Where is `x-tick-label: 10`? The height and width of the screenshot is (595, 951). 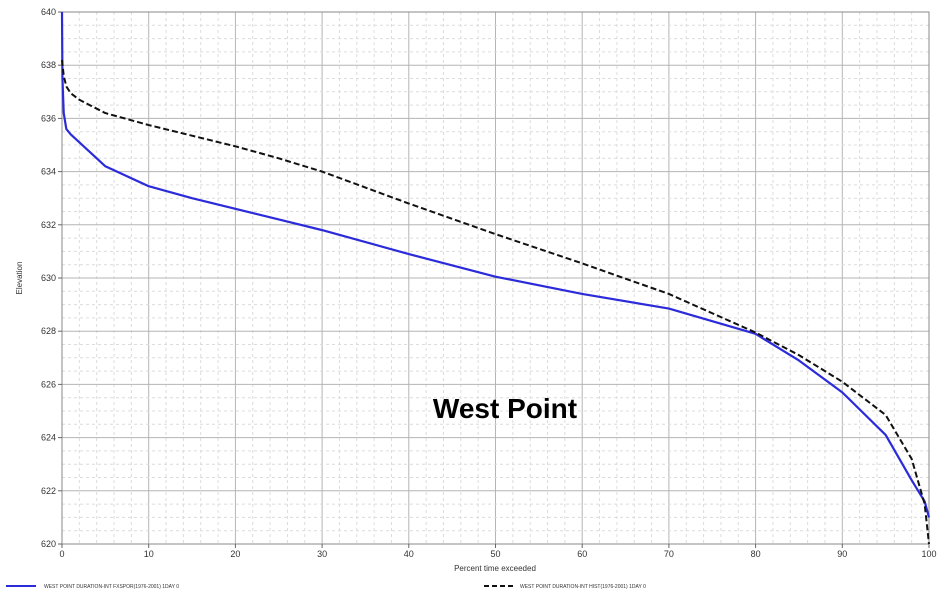 x-tick-label: 10 is located at coordinates (149, 554).